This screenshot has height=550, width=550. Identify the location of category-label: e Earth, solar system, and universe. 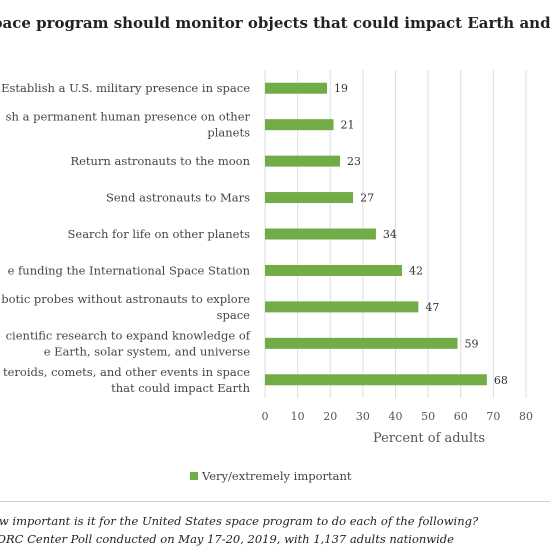
(147, 351).